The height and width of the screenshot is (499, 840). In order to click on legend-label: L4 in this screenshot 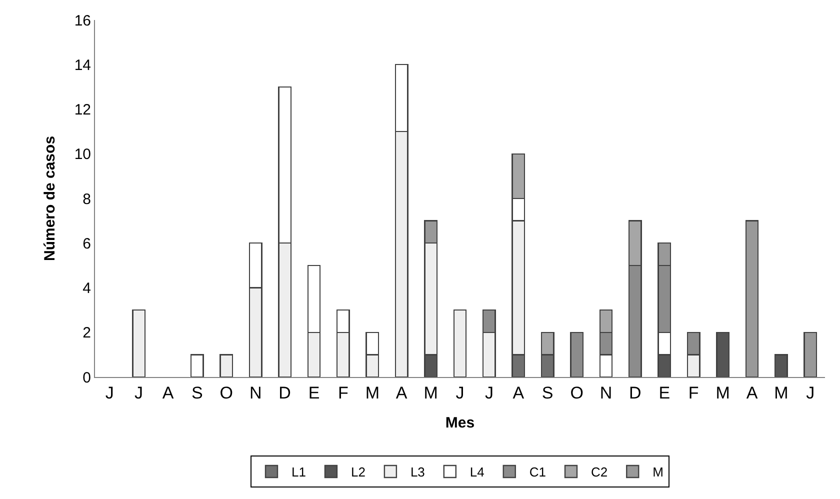, I will do `click(477, 472)`.